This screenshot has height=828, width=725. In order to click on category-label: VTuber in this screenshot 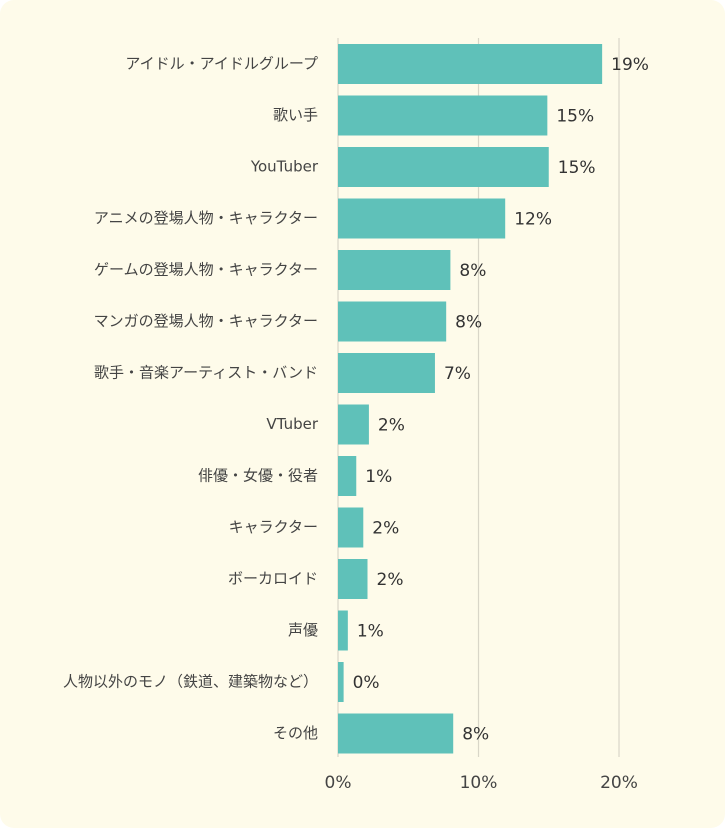, I will do `click(292, 424)`.